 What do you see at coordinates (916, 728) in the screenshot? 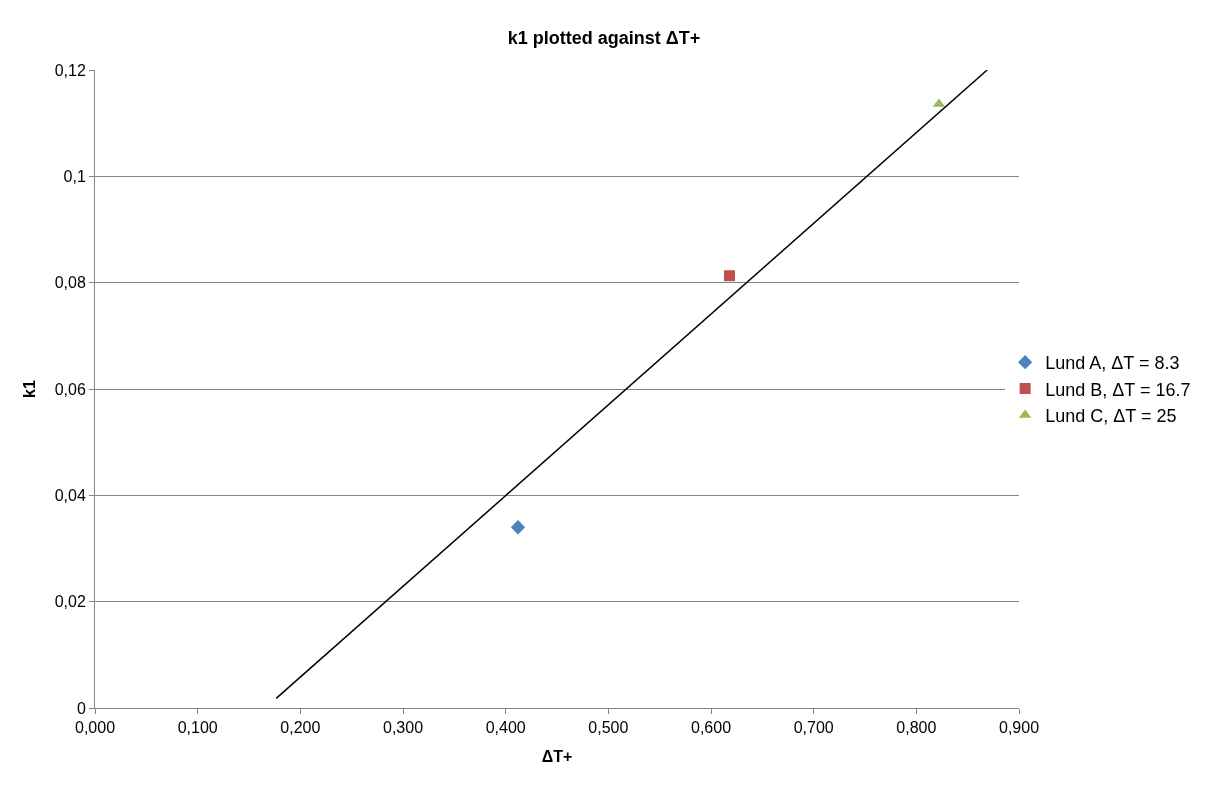
I see `x-tick-label: 0,800` at bounding box center [916, 728].